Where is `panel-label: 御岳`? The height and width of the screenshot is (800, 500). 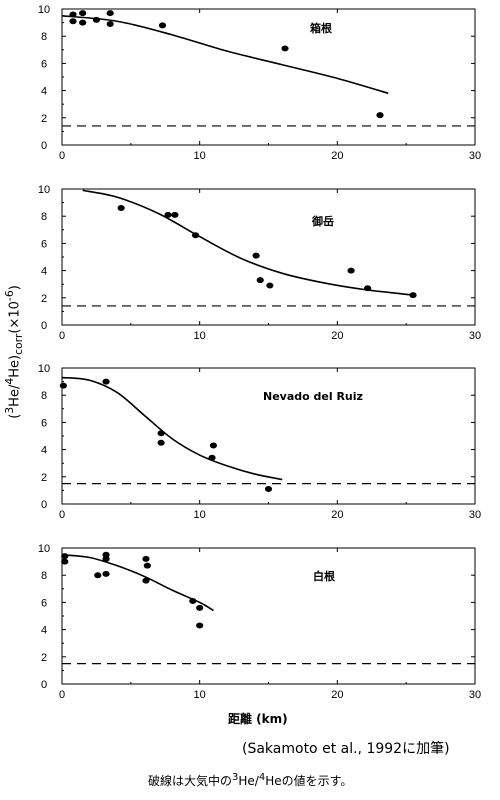 panel-label: 御岳 is located at coordinates (322, 221).